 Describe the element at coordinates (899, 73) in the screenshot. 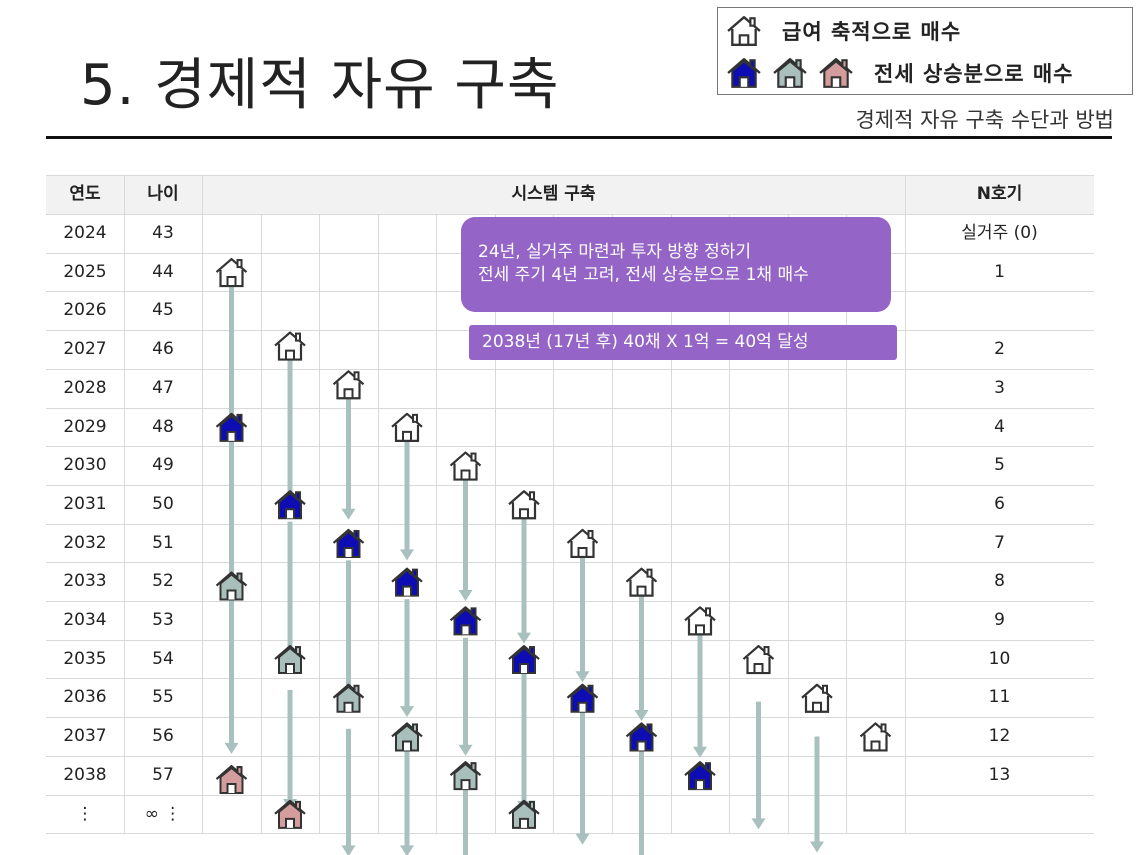

I see `legend-row-jeonse: 전세 상승분으로 매수` at that location.